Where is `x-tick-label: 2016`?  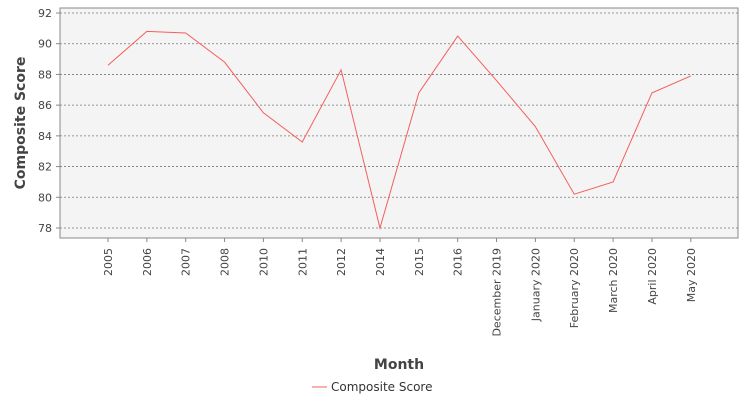 x-tick-label: 2016 is located at coordinates (458, 262).